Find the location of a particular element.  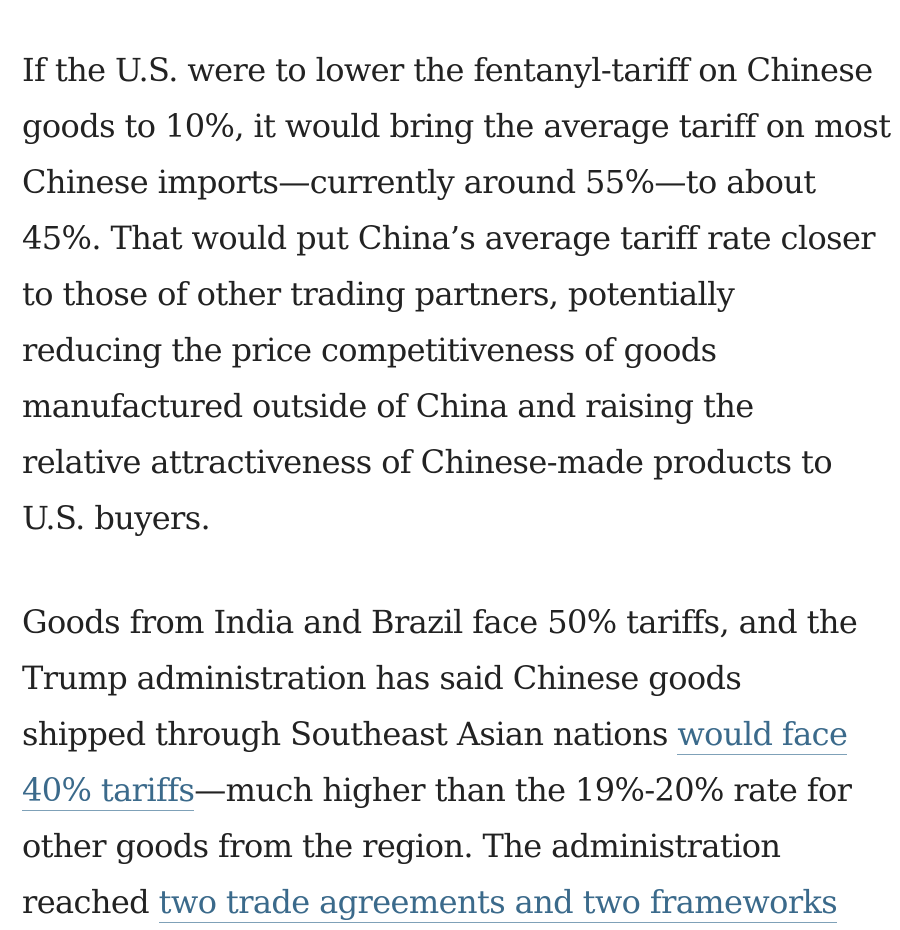

link-would-face-40-tariffs-continued: 40% tariffs is located at coordinates (108, 791).